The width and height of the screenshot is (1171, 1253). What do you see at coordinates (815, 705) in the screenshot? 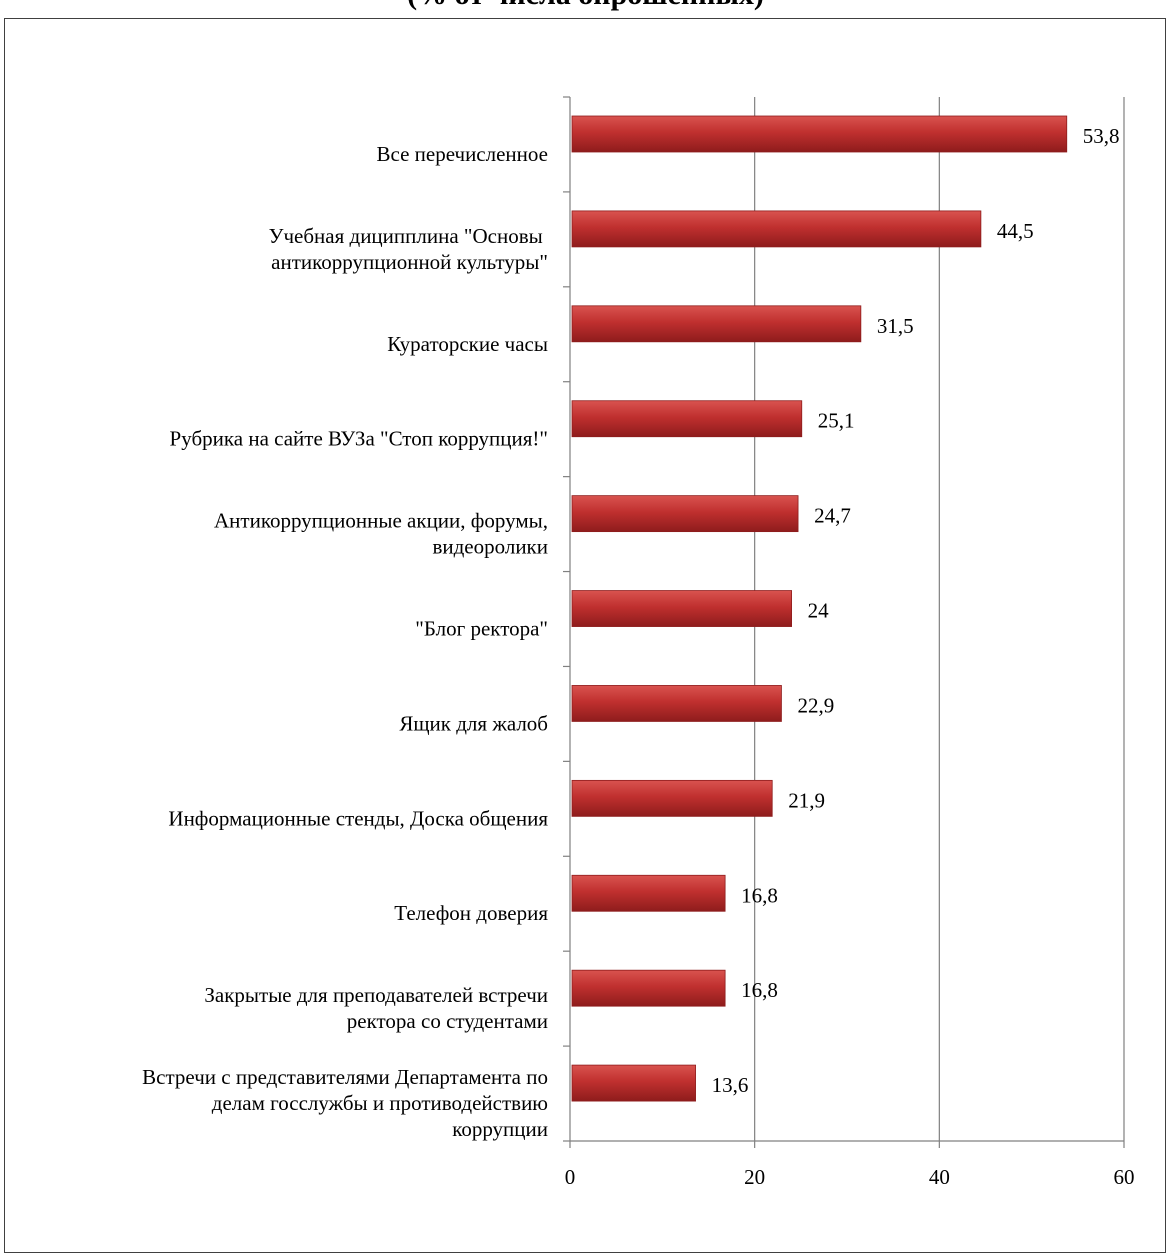
I see `data-label: 22,9` at bounding box center [815, 705].